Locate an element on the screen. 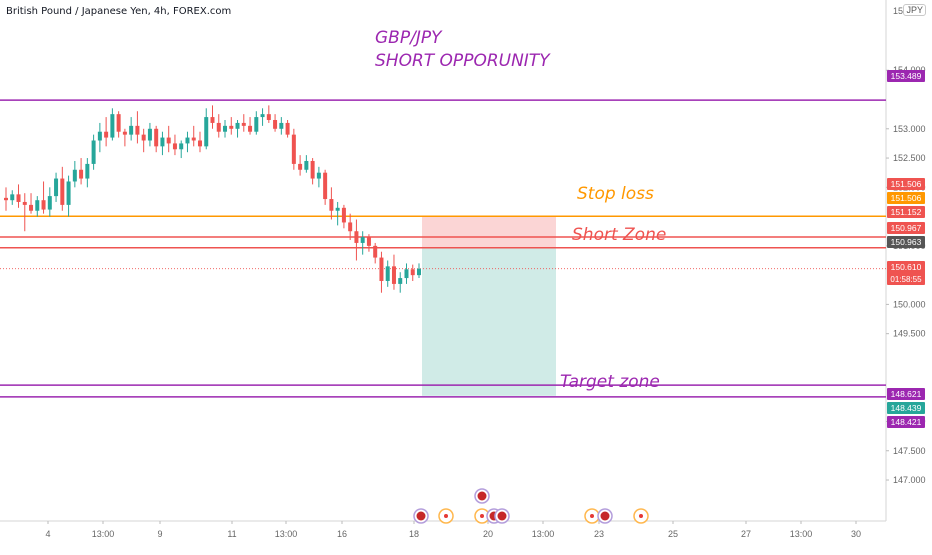 The image size is (932, 555). price-label-text: 150.967 is located at coordinates (906, 228).